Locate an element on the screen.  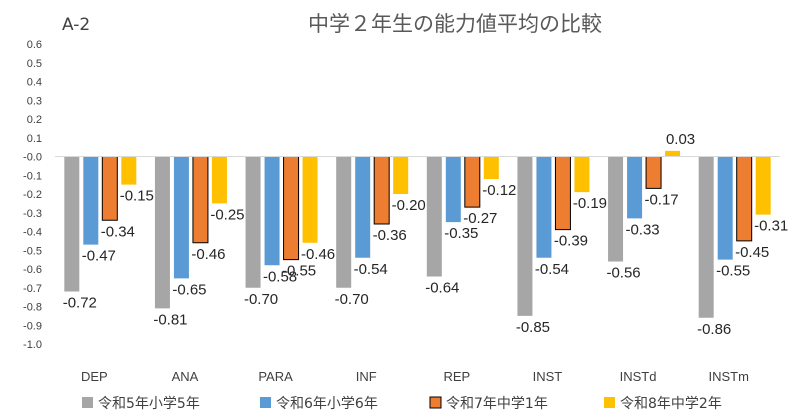
data-label: -0.35 is located at coordinates (461, 233).